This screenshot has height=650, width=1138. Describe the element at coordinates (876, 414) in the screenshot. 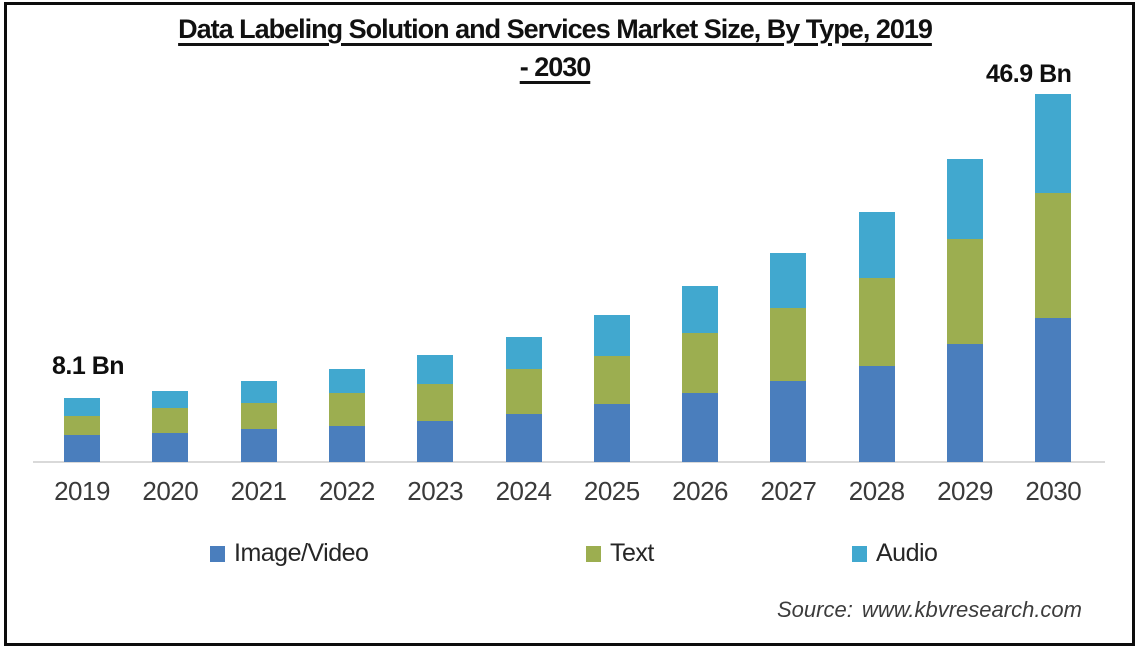

I see `bar-segment-2028-image-video` at that location.